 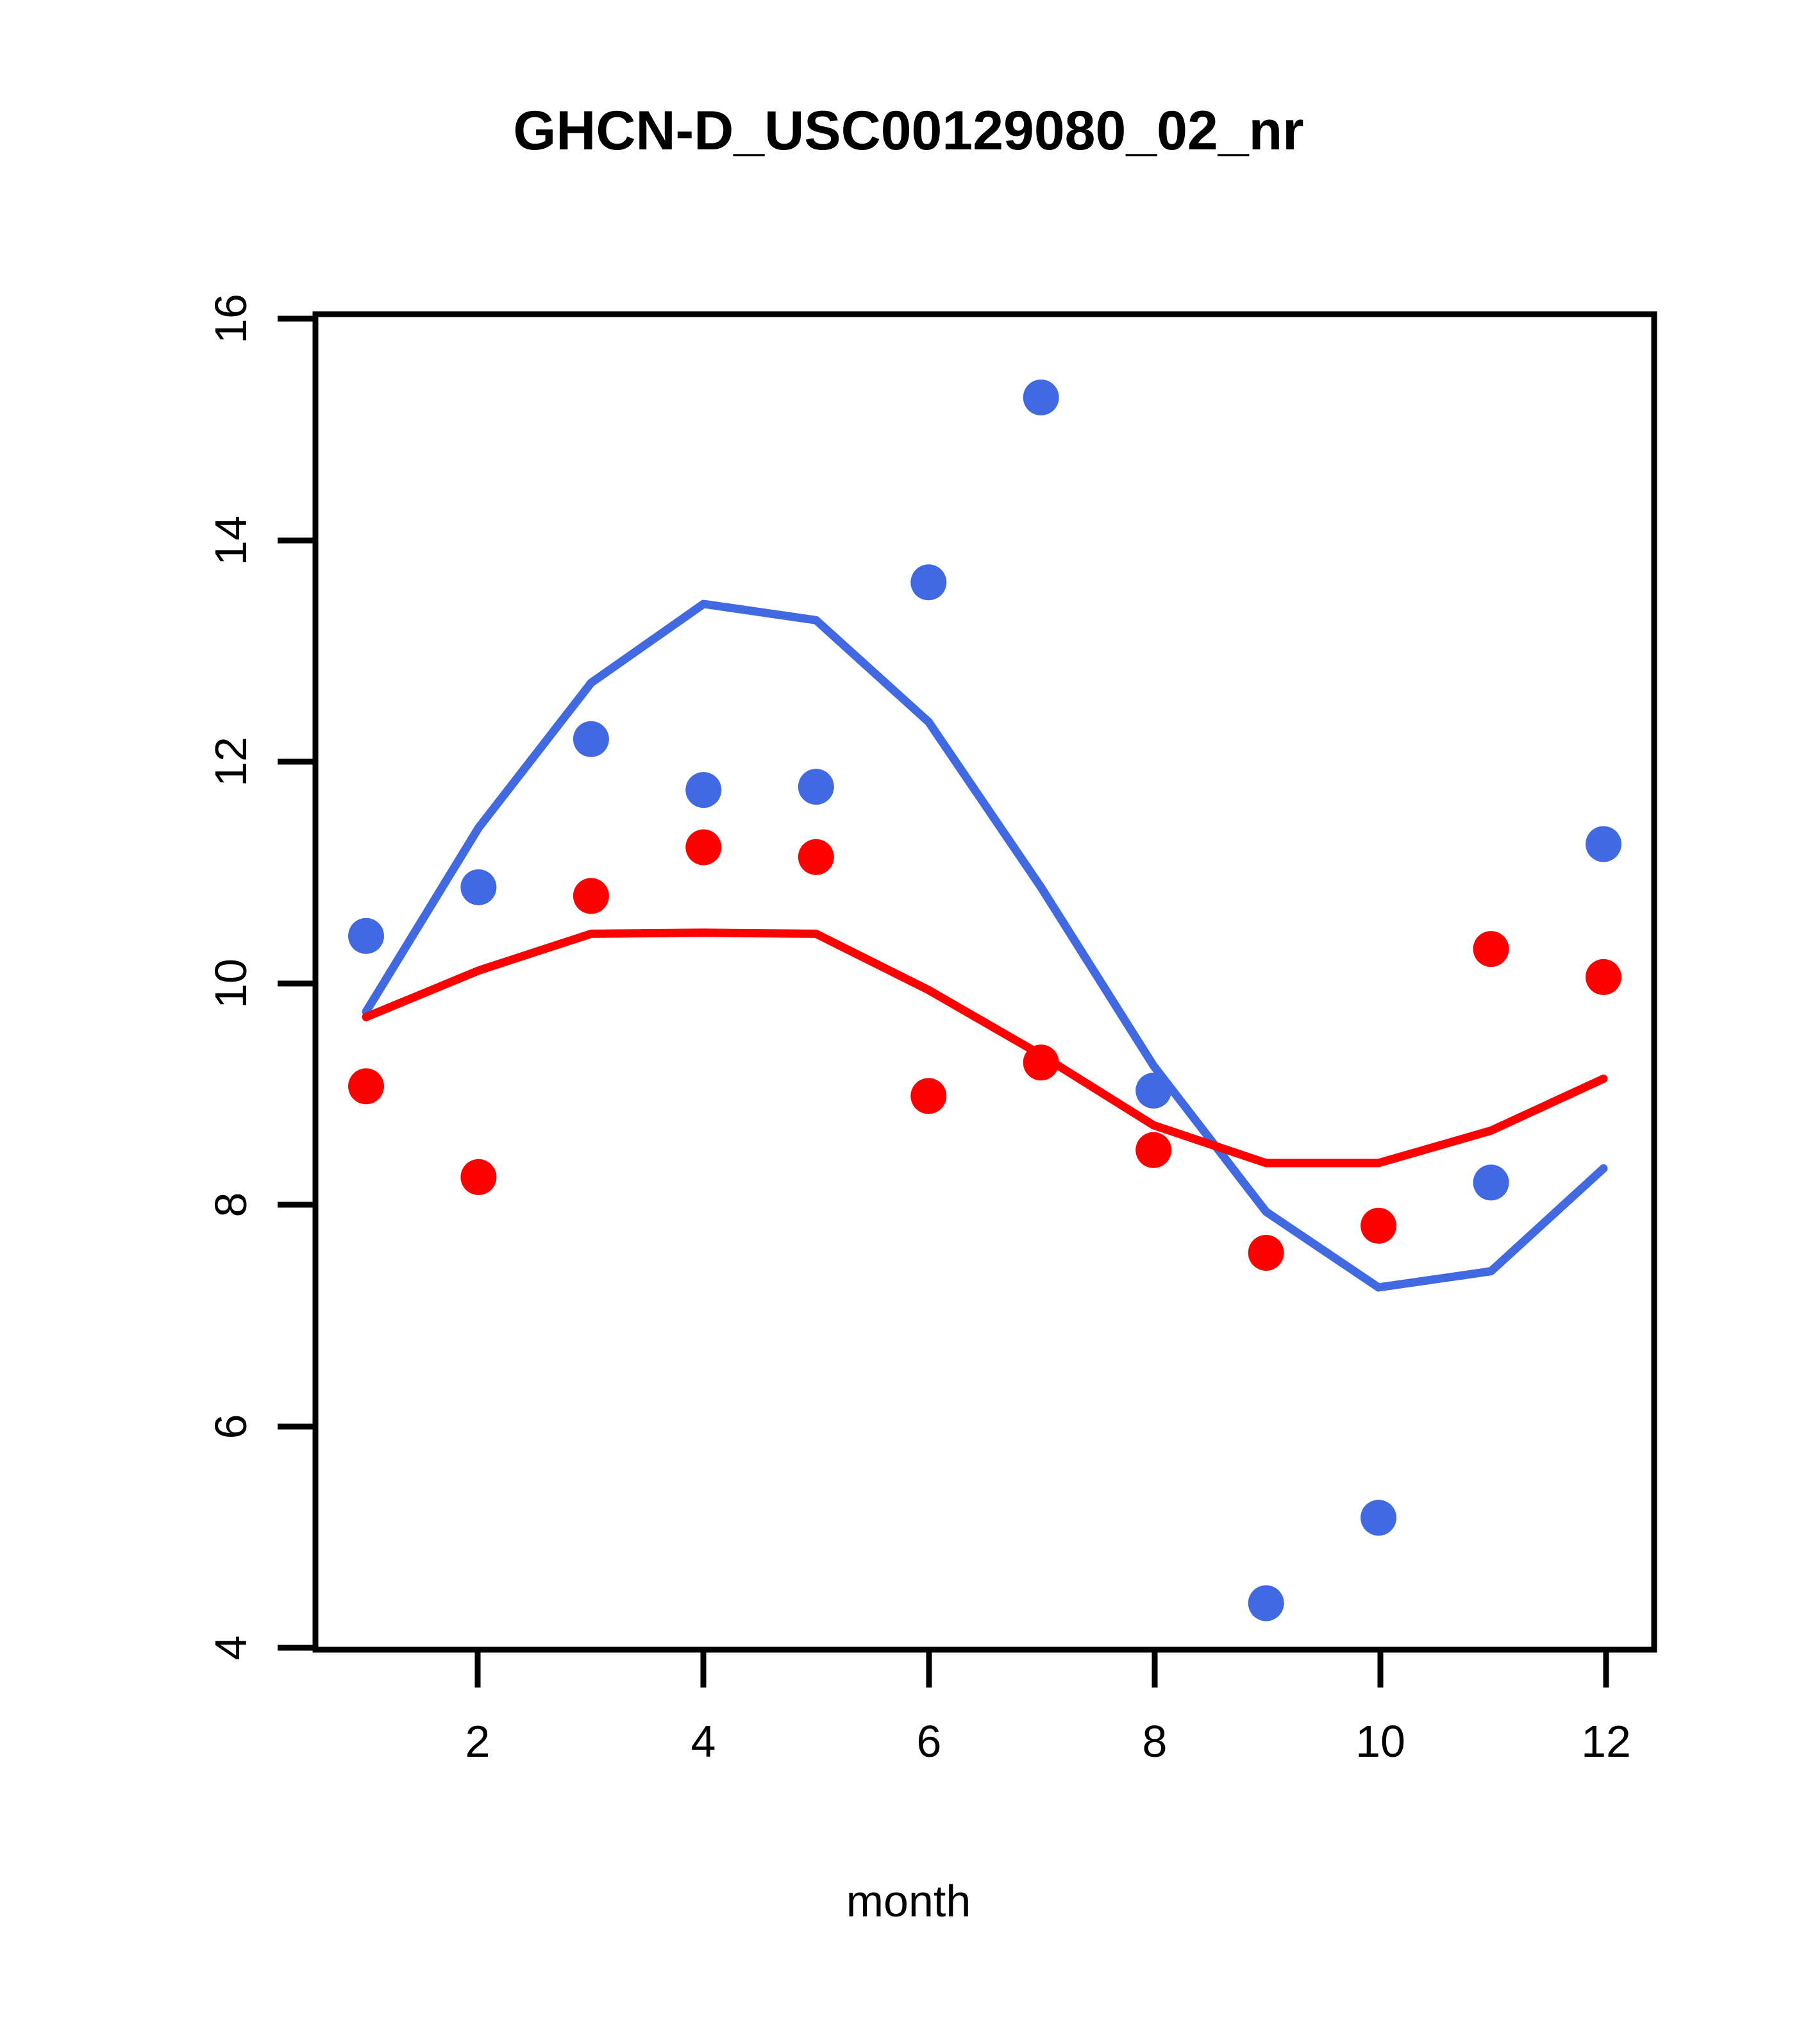 What do you see at coordinates (231, 984) in the screenshot?
I see `y-tick-label: 10` at bounding box center [231, 984].